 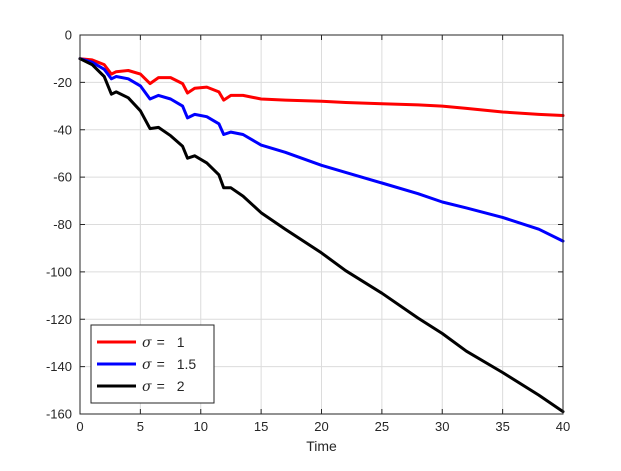 What do you see at coordinates (163, 342) in the screenshot?
I see `legend-label-1: σ = 1` at bounding box center [163, 342].